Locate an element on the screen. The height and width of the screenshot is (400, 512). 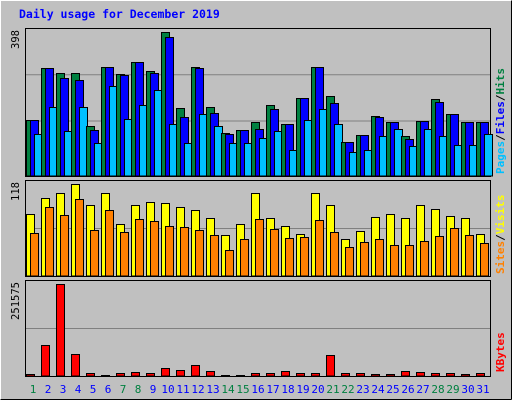
day-label-17: 17 is located at coordinates (272, 389).